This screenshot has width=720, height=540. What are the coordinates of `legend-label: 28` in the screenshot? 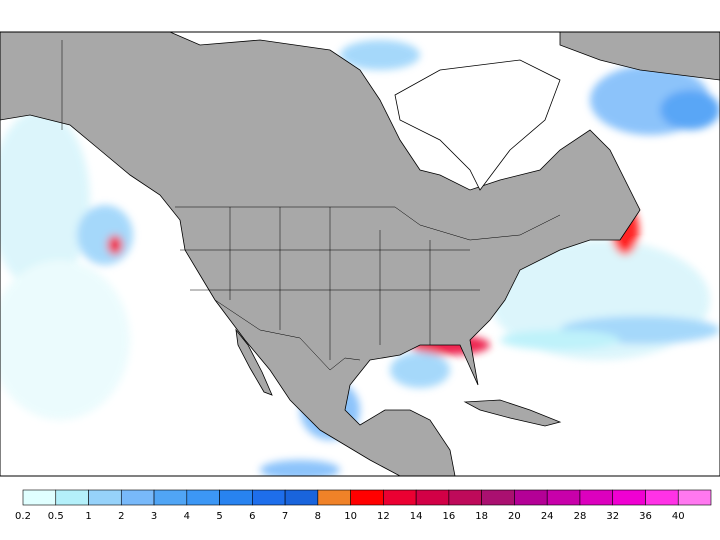 It's located at (580, 516).